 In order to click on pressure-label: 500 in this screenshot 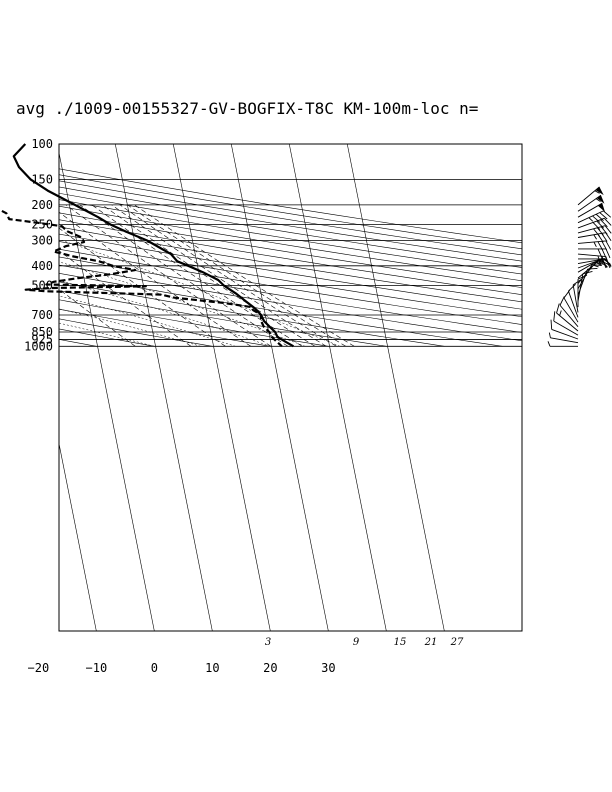, I will do `click(42, 285)`.